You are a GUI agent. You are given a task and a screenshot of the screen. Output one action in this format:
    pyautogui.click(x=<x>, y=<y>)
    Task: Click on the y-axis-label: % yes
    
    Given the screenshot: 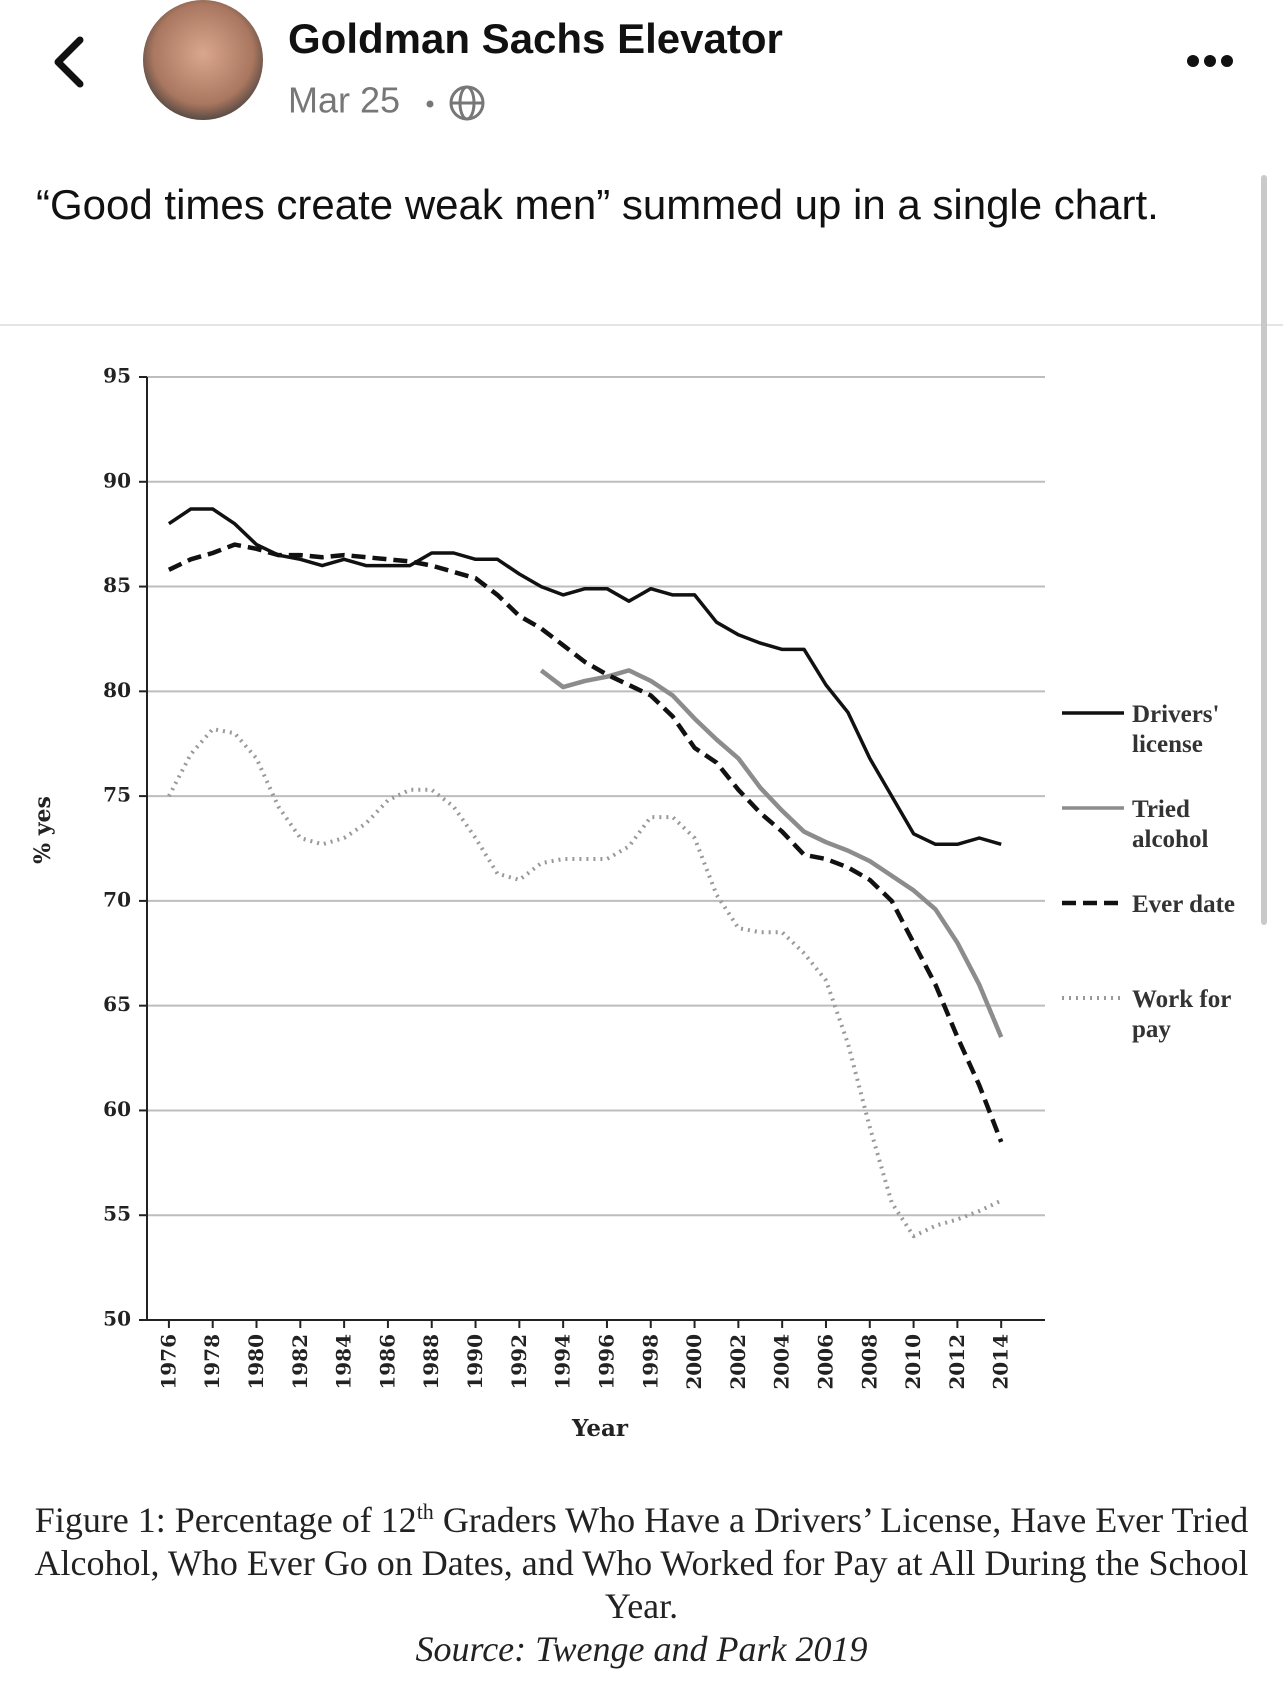 What is the action you would take?
    pyautogui.click(x=43, y=830)
    